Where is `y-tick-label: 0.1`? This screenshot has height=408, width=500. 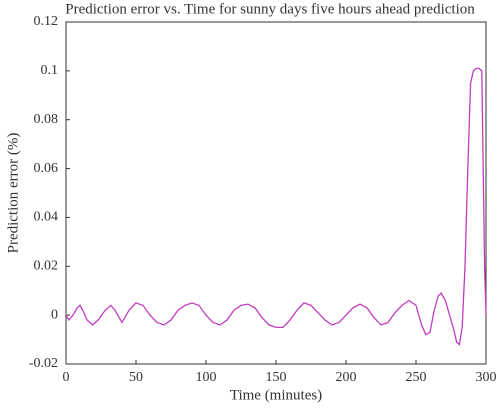 y-tick-label: 0.1 is located at coordinates (50, 70).